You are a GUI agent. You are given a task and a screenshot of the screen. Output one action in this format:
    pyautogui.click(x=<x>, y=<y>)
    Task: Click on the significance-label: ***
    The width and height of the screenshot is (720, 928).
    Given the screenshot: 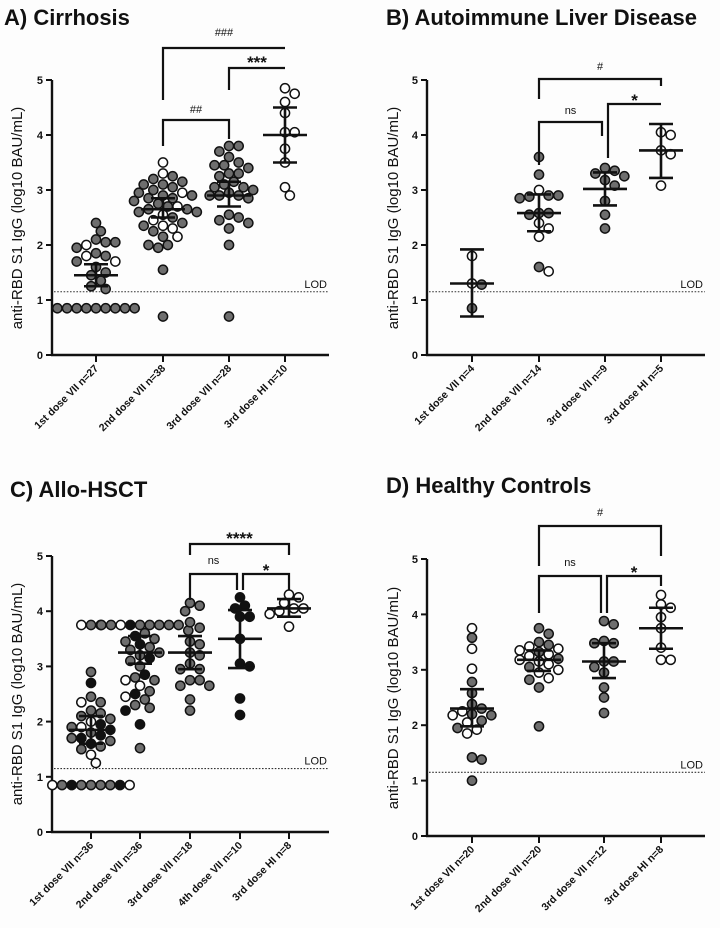 What is the action you would take?
    pyautogui.click(x=257, y=62)
    